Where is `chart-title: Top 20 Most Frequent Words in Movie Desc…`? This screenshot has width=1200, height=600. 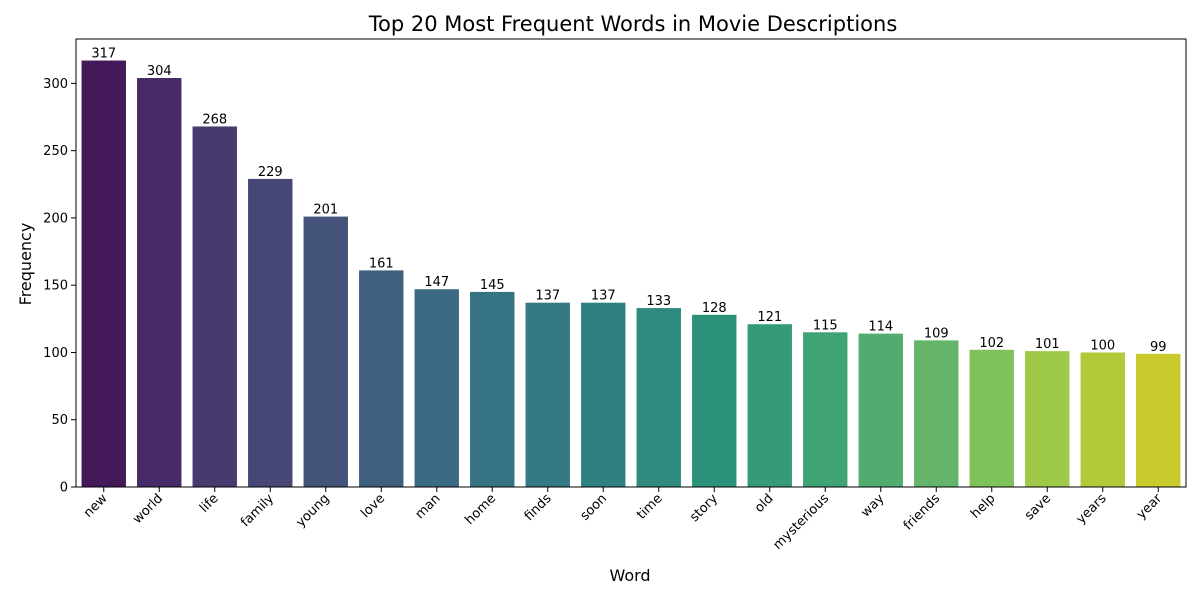 chart-title: Top 20 Most Frequent Words in Movie Desc… is located at coordinates (633, 24).